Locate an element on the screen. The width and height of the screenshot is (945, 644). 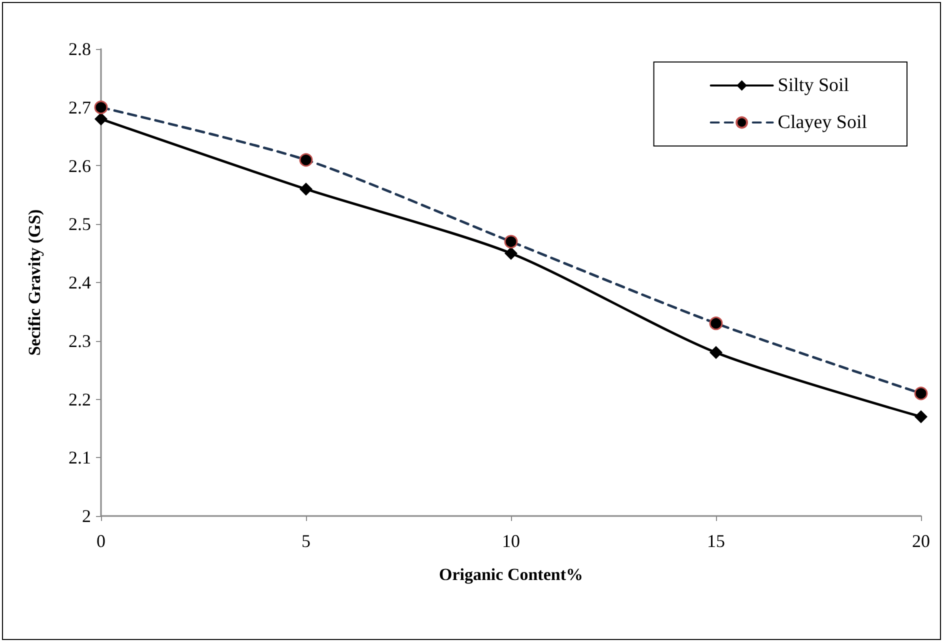
y-tick-label: 2 is located at coordinates (86, 516).